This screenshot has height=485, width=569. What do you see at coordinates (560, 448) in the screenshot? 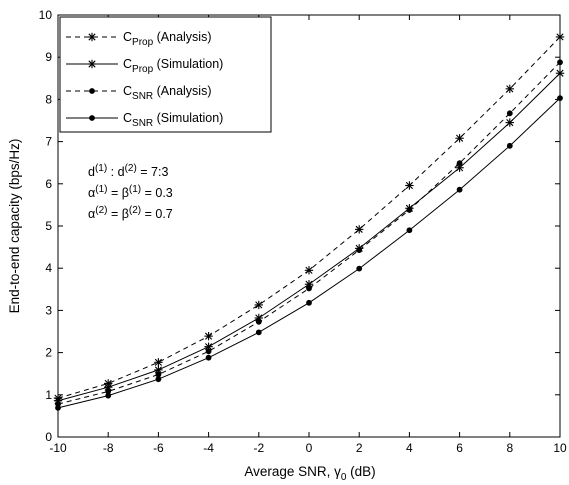
I see `x-tick-label: 10` at bounding box center [560, 448].